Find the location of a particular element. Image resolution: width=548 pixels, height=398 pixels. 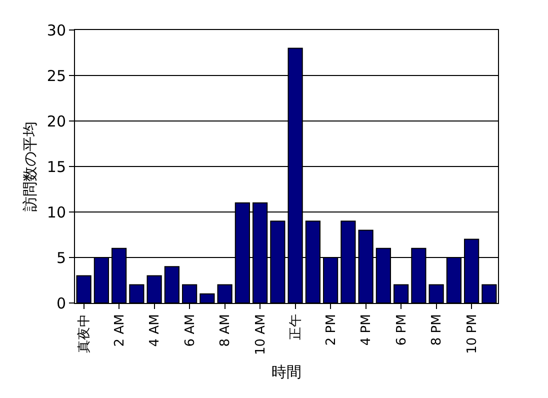

x-tick-label: 真夜中 is located at coordinates (84, 334).